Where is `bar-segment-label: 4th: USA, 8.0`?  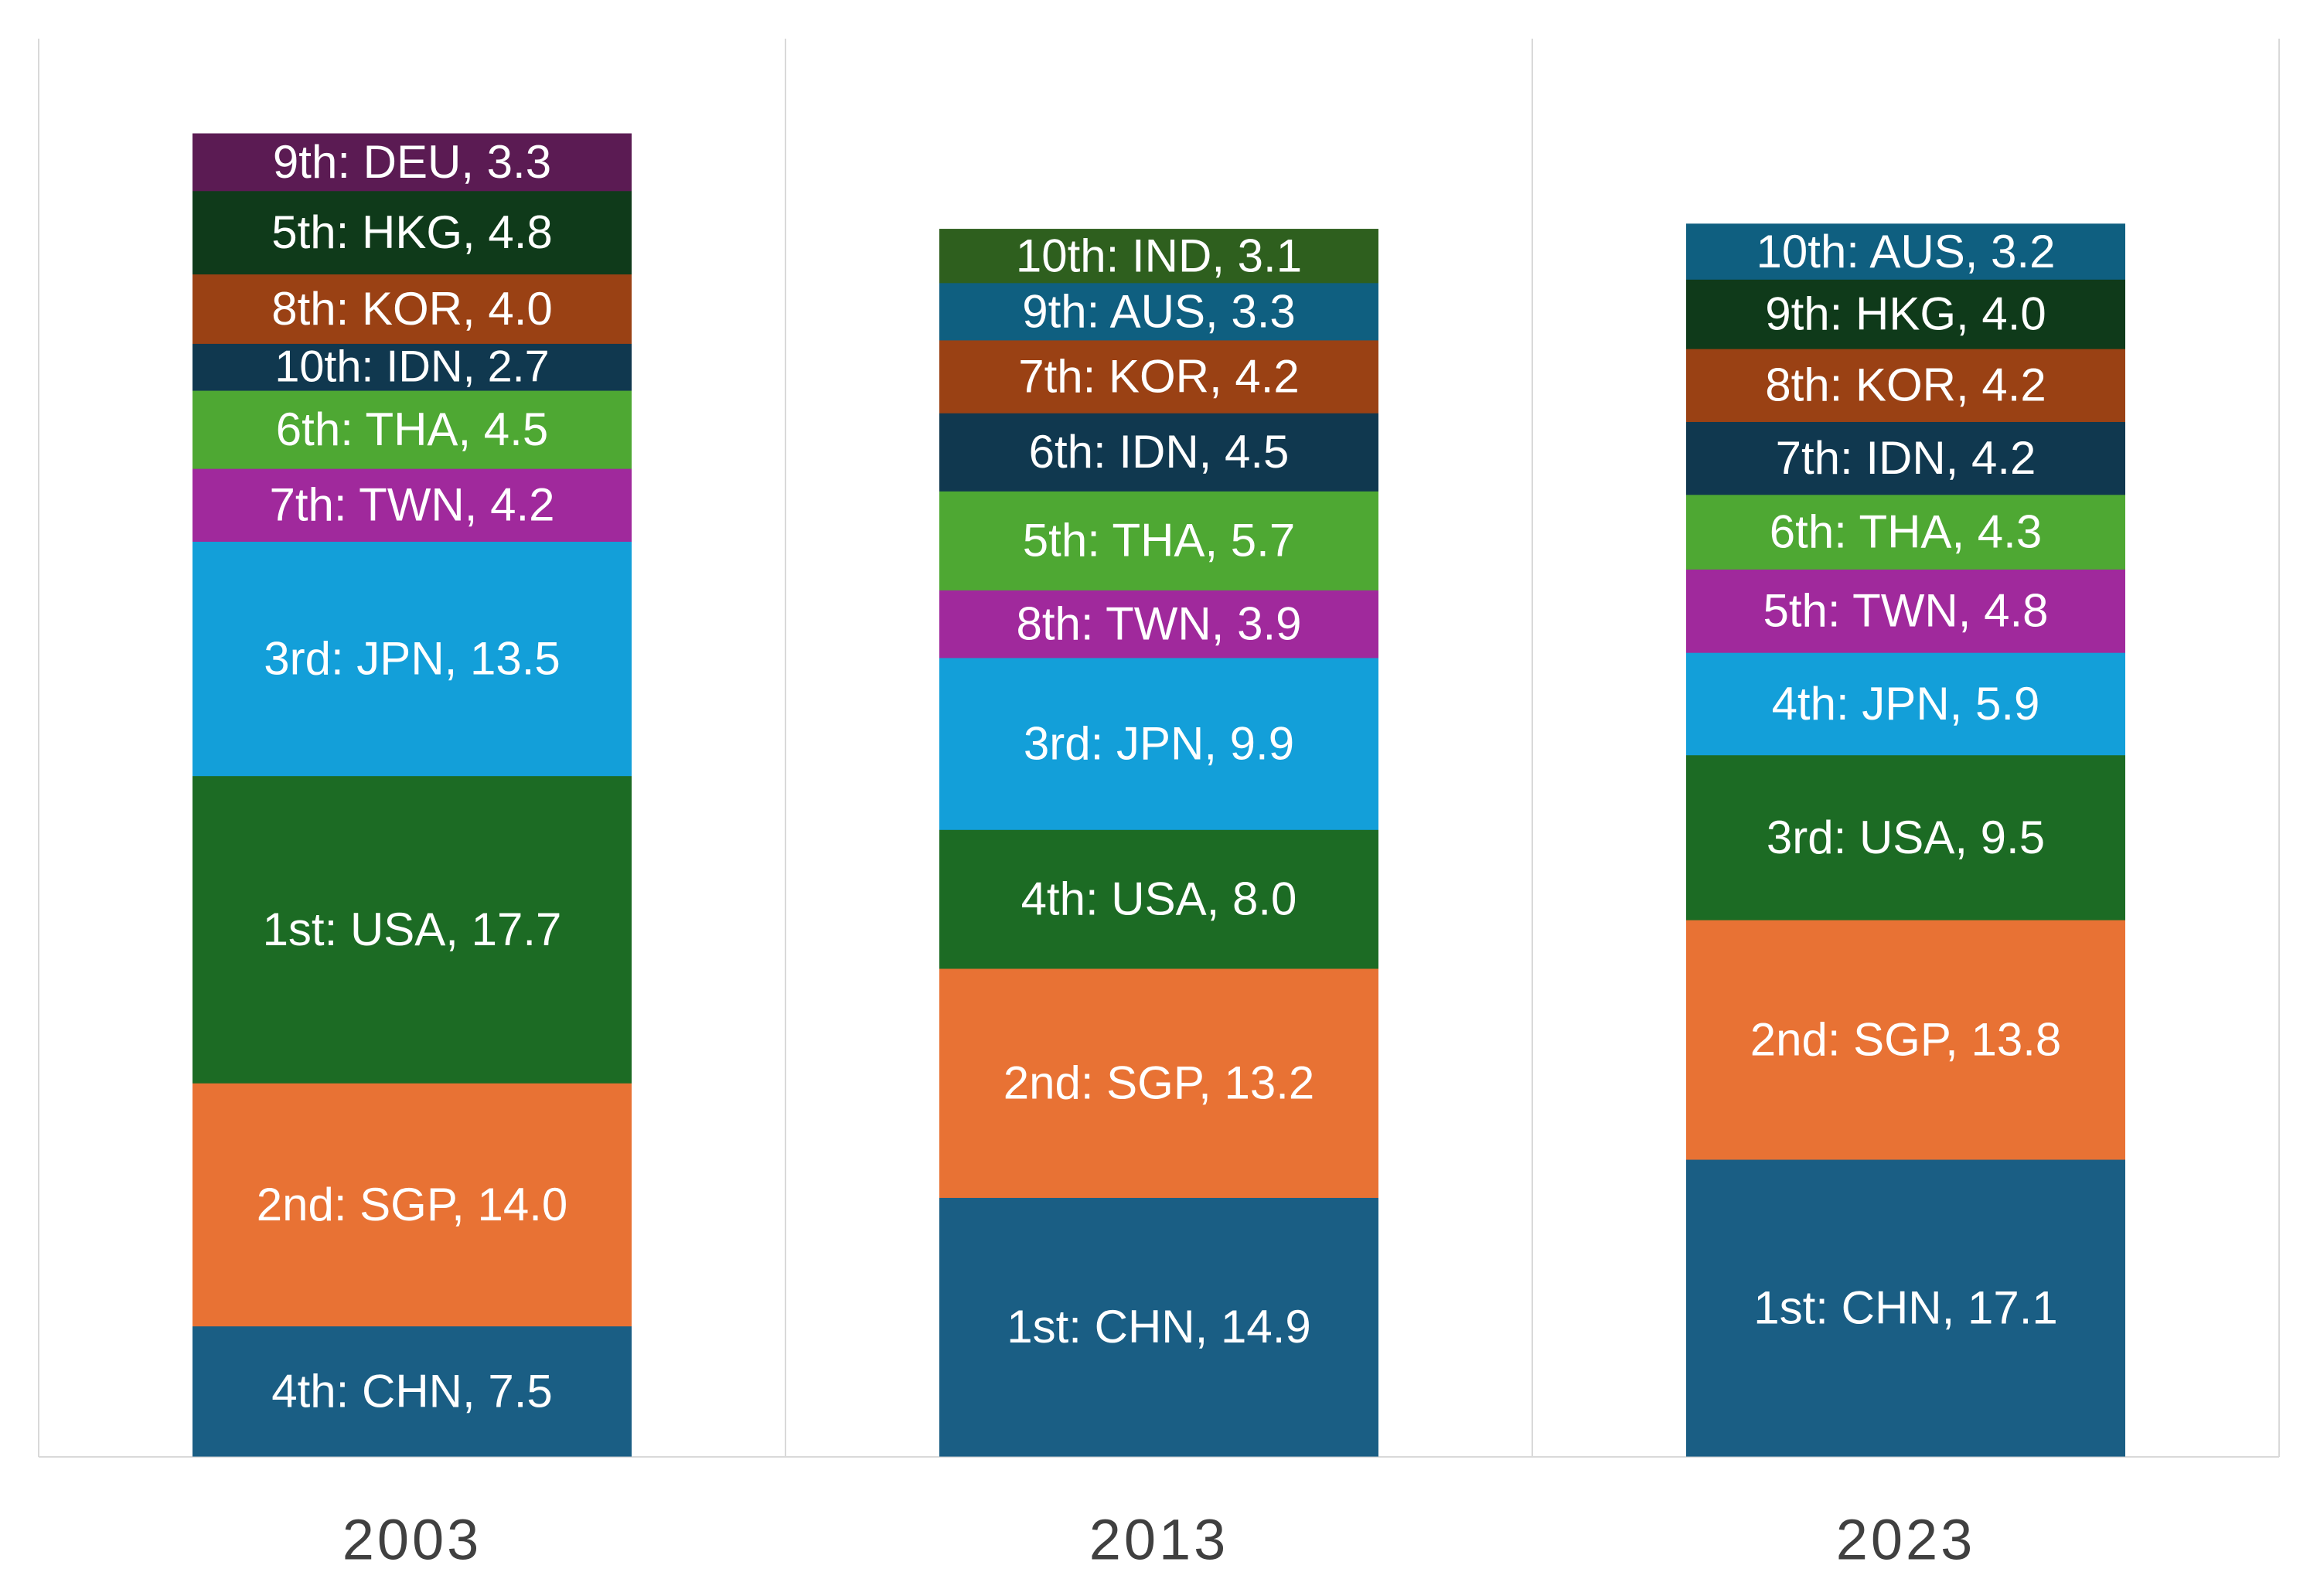 bar-segment-label: 4th: USA, 8.0 is located at coordinates (1159, 899).